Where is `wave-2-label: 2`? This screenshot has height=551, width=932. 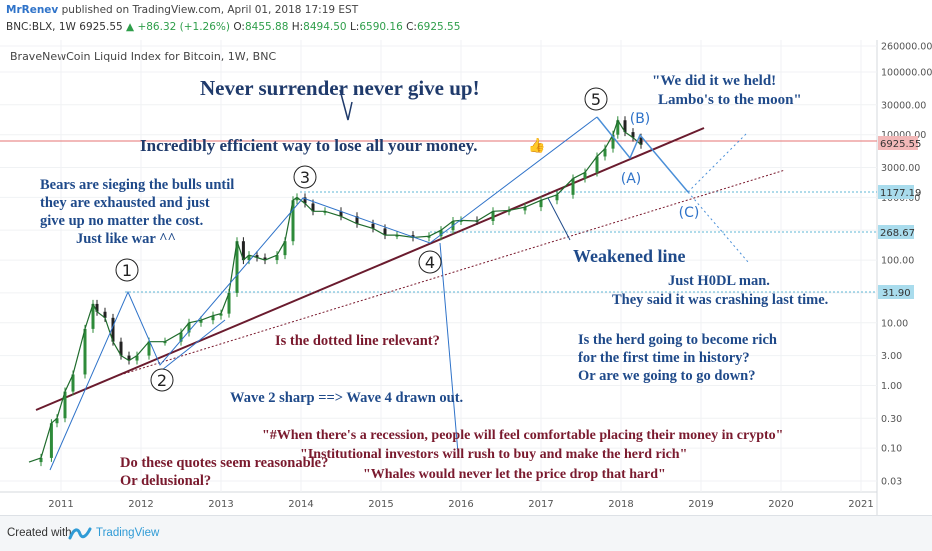
wave-2-label: 2 is located at coordinates (162, 380).